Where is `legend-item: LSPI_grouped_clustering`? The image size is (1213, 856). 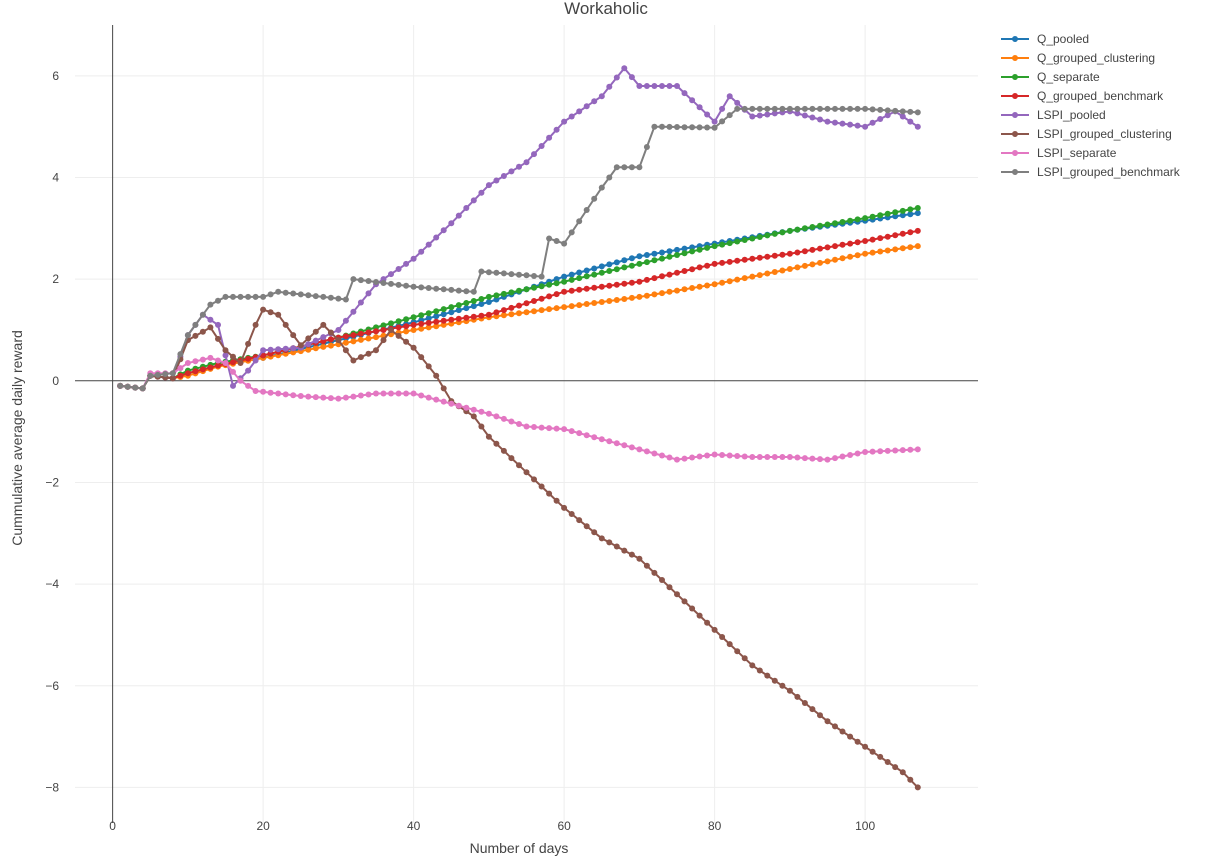
legend-item: LSPI_grouped_clustering is located at coordinates (1086, 134).